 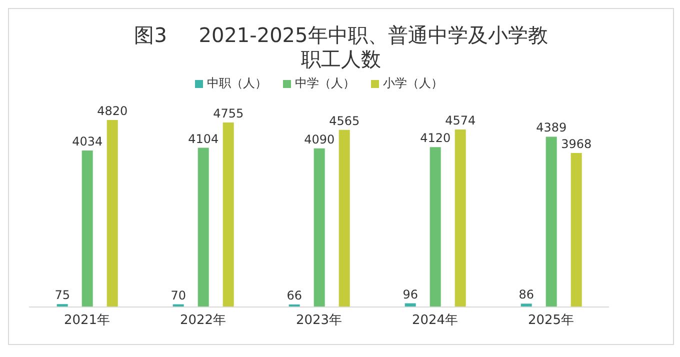 I want to click on x-tick-label: 2025年, so click(x=551, y=320).